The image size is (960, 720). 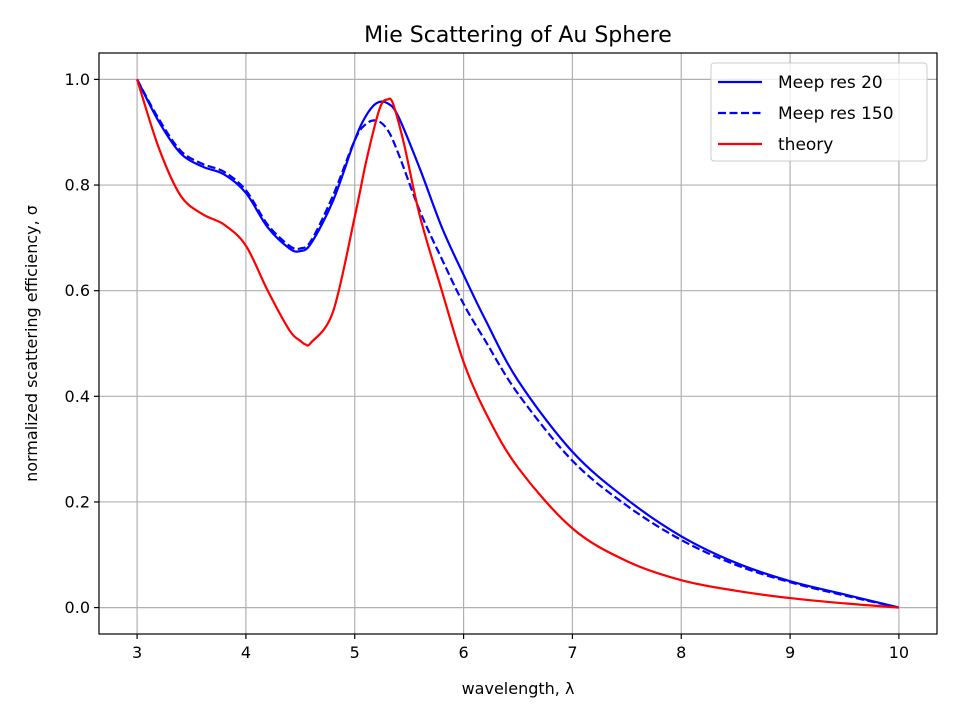 I want to click on x-tick-label: 9, so click(x=790, y=652).